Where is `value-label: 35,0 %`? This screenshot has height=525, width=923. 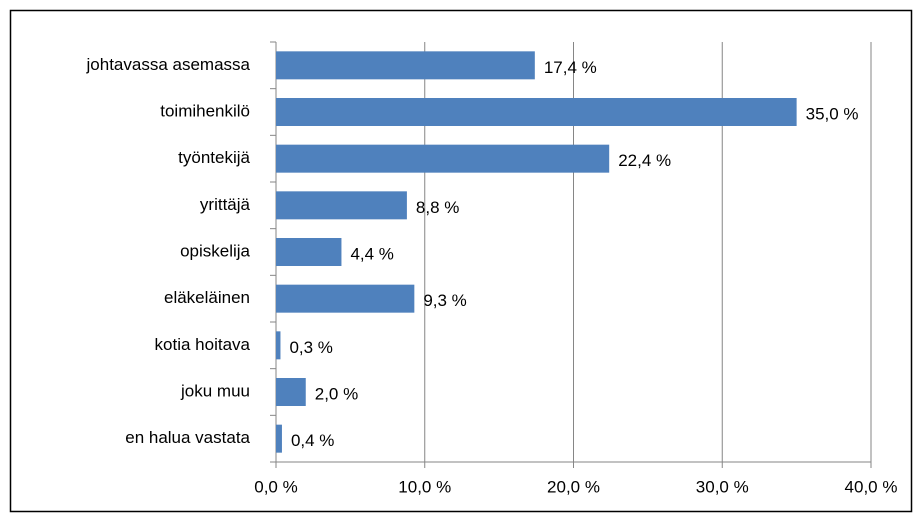 value-label: 35,0 % is located at coordinates (832, 113).